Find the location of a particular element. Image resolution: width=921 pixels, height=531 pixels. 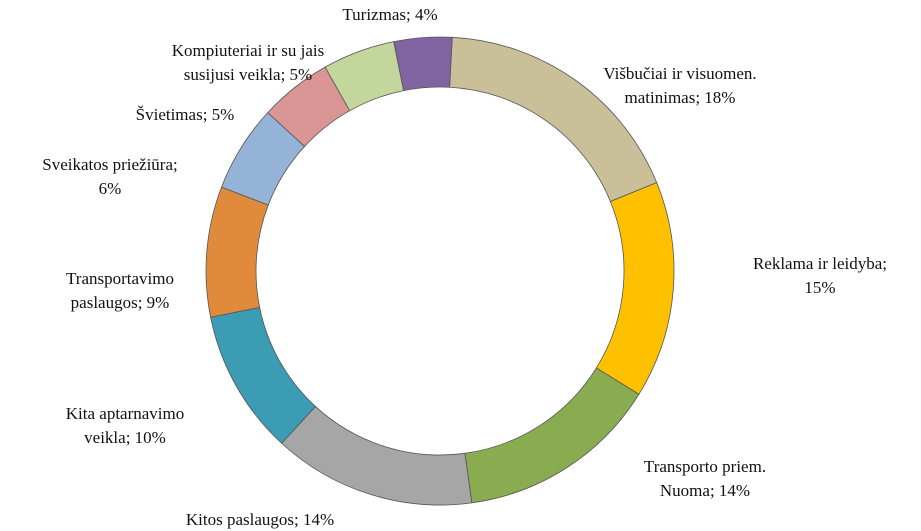

data-label: Turizmas; 4% is located at coordinates (389, 14).